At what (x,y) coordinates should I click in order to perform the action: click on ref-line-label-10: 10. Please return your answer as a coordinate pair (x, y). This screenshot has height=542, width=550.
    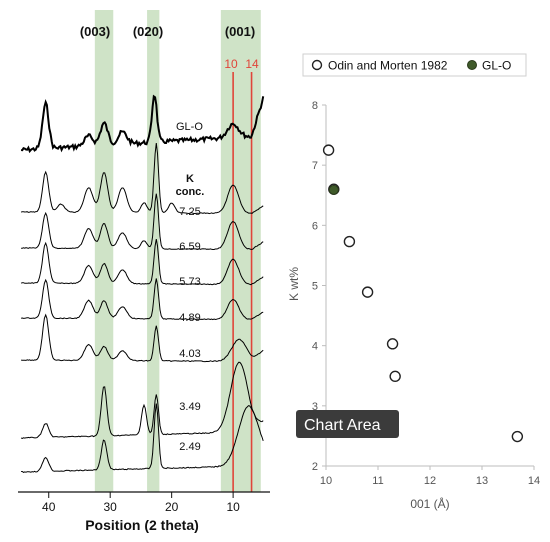
    Looking at the image, I should click on (231, 64).